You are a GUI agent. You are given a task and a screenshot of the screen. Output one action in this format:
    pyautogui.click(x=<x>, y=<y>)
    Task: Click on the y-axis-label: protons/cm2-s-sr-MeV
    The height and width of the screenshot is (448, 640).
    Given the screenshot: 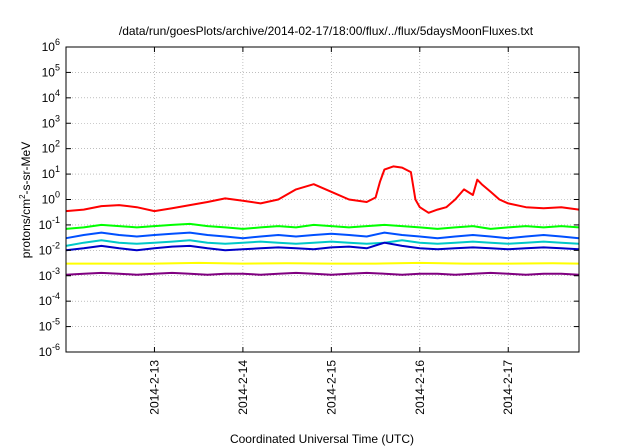 What is the action you would take?
    pyautogui.click(x=25, y=200)
    